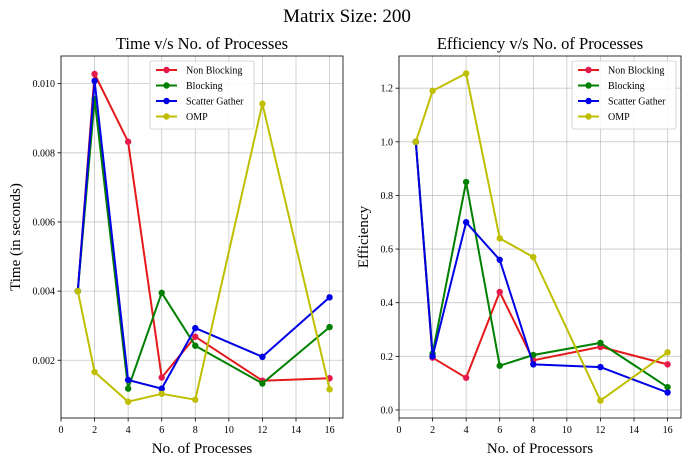 This screenshot has height=464, width=688. Describe the element at coordinates (540, 43) in the screenshot. I see `chart-title: Efficiency v/s No. of Processes` at that location.